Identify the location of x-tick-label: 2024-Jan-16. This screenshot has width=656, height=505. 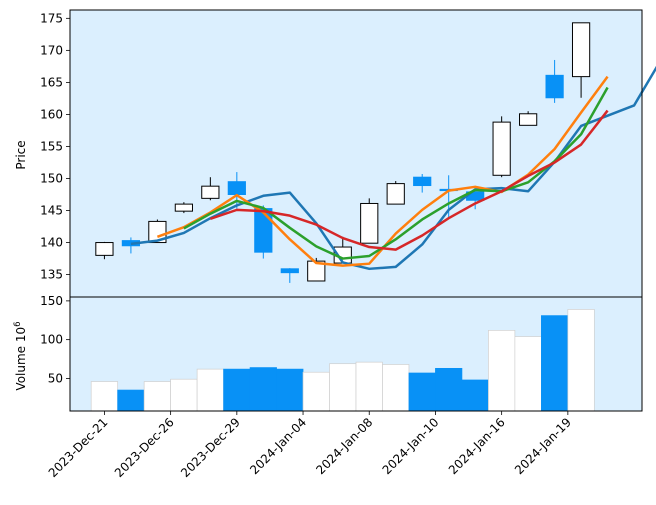
(477, 446).